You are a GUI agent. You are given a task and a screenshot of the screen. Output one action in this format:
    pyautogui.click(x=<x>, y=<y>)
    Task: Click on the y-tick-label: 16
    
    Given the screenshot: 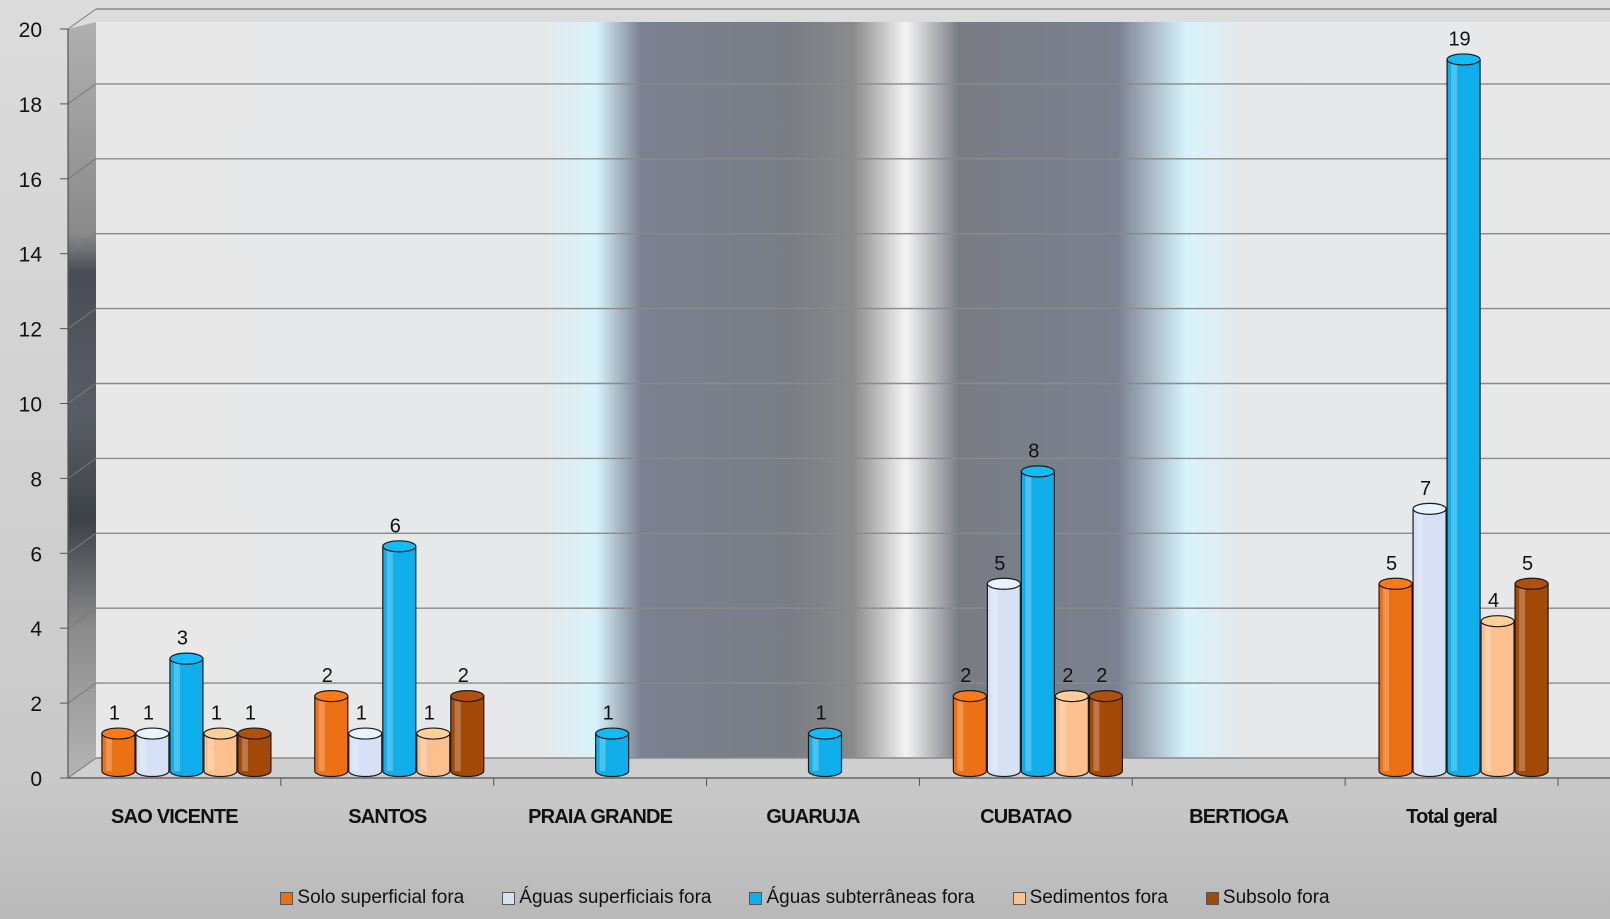 What is the action you would take?
    pyautogui.click(x=30, y=180)
    